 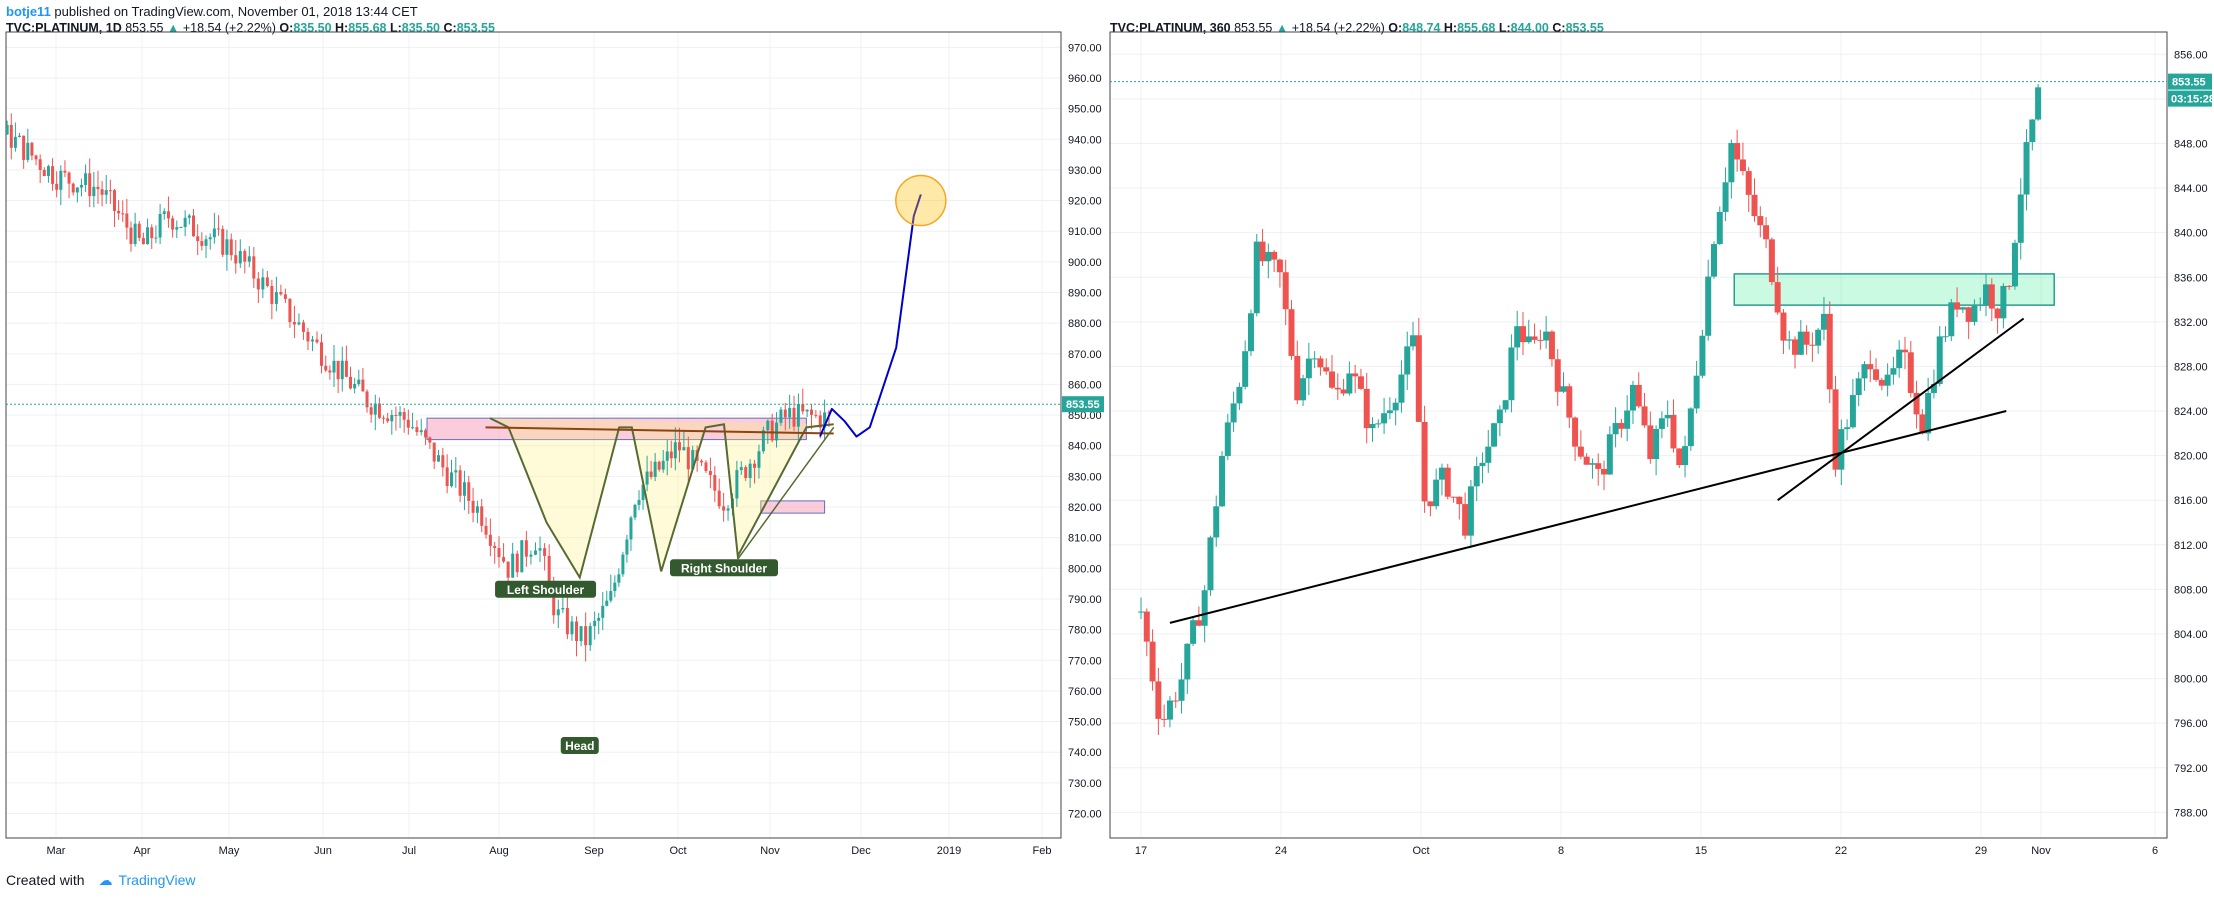 I want to click on created-with-text: Created with, so click(x=45, y=880).